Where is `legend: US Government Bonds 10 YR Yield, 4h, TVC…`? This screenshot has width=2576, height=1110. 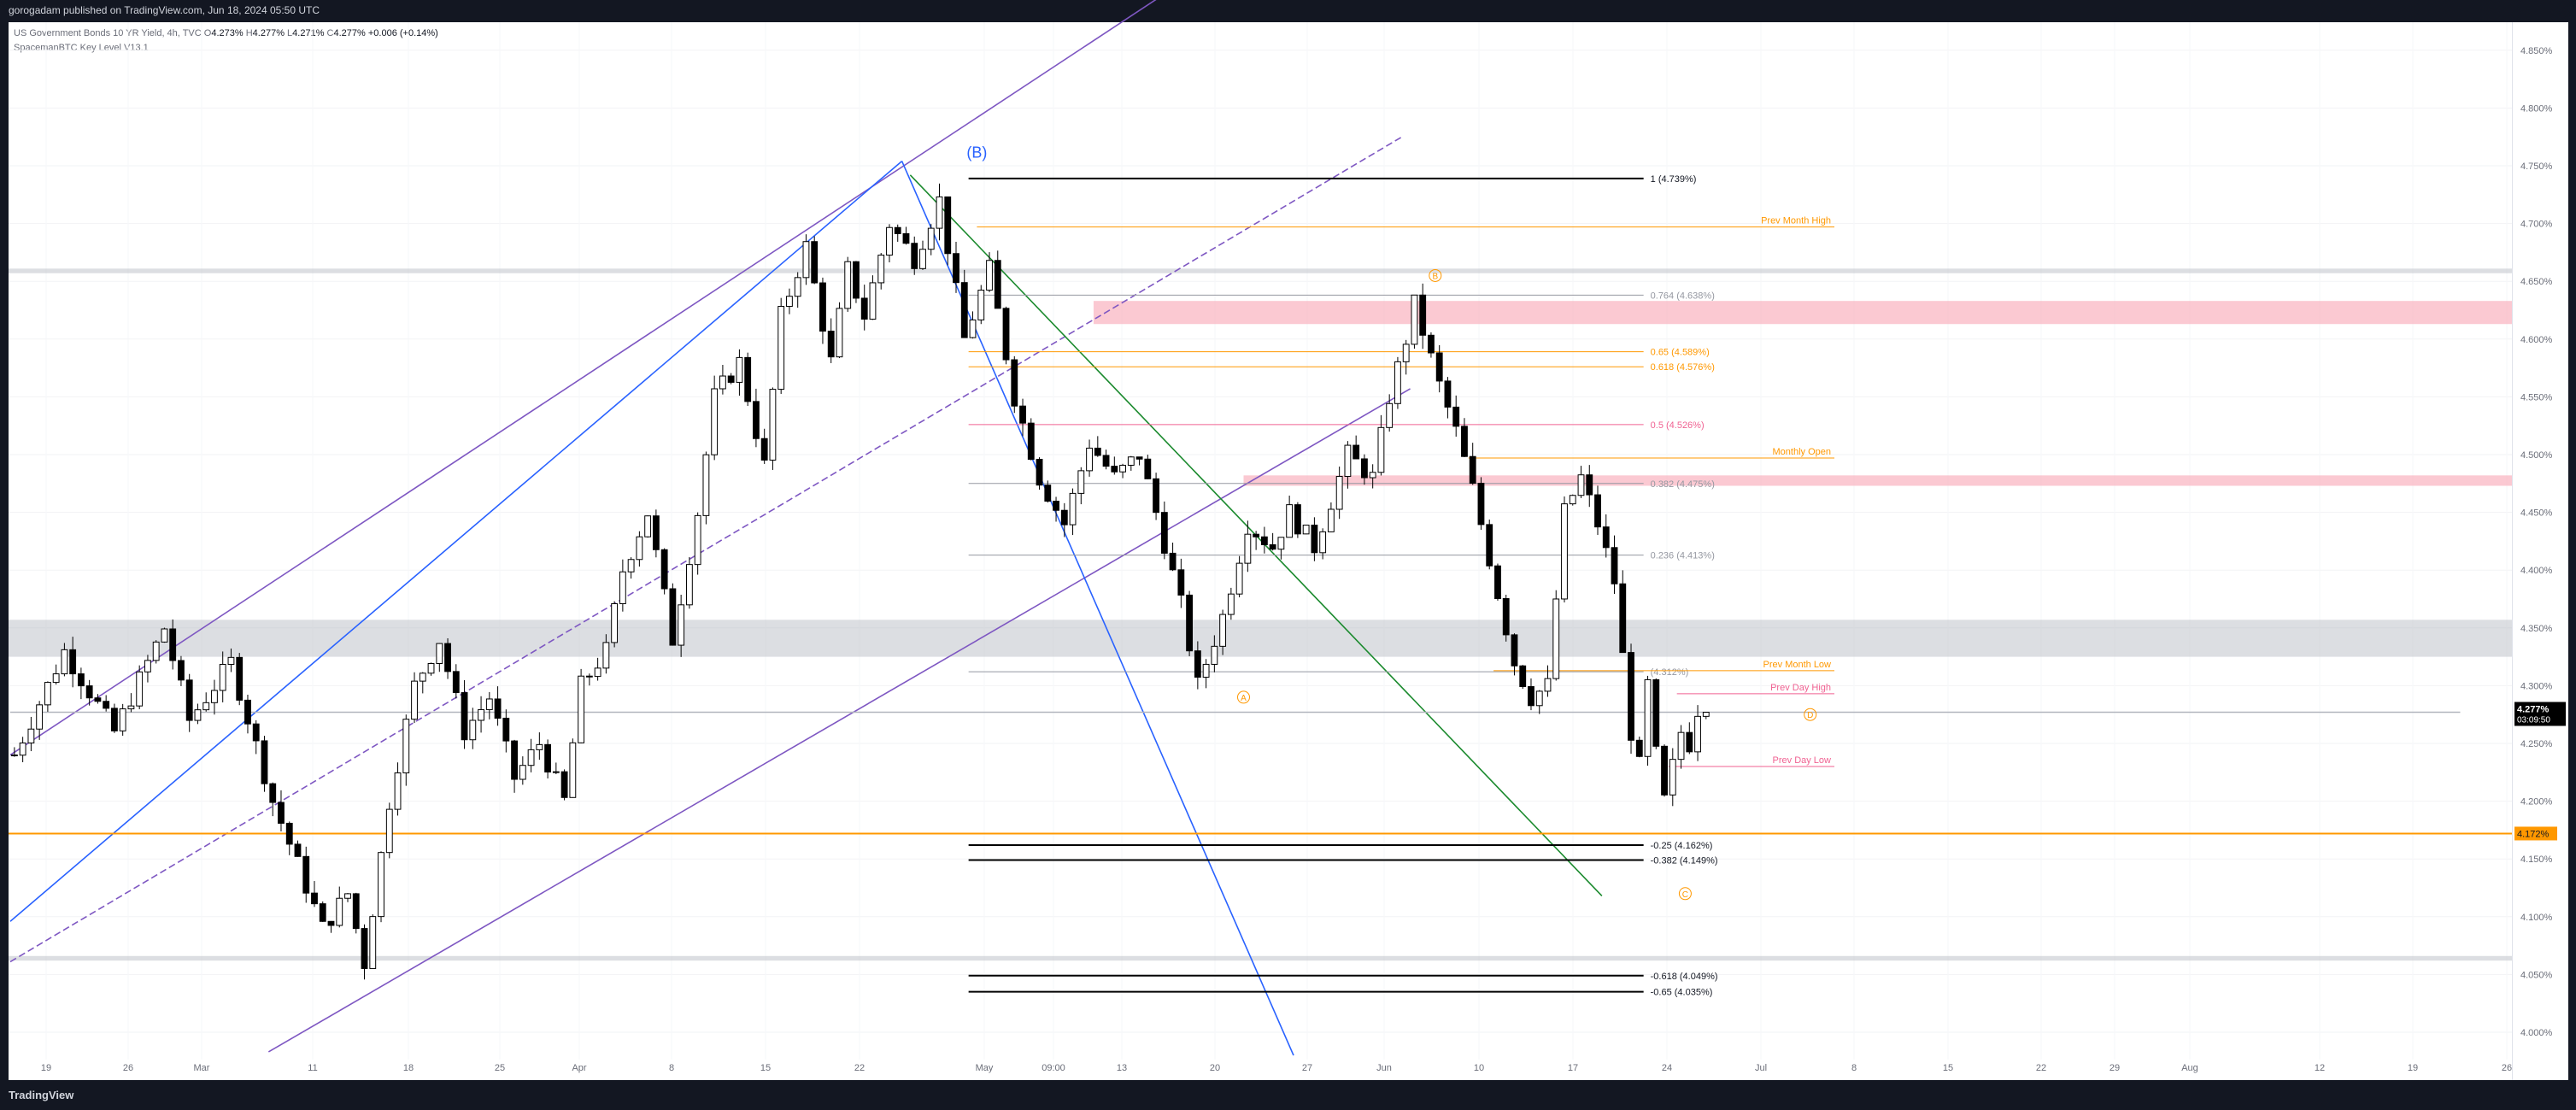 legend: US Government Bonds 10 YR Yield, 4h, TVC… is located at coordinates (226, 41).